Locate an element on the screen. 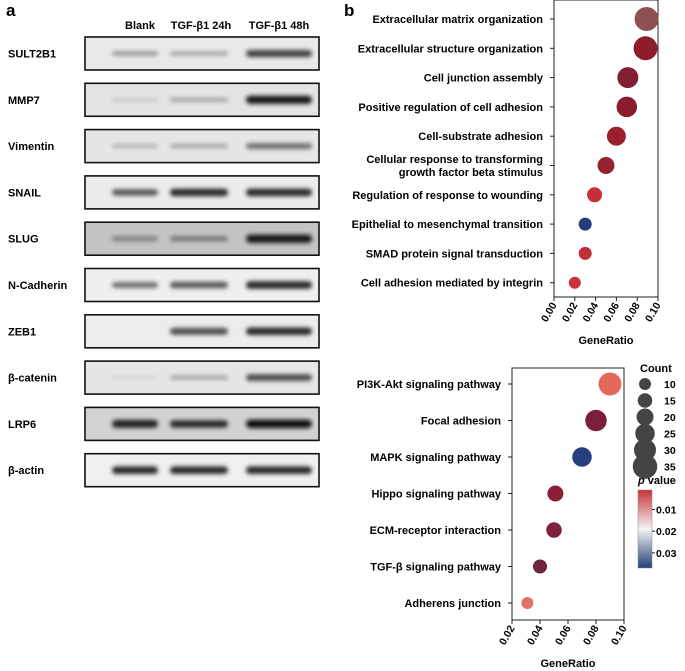 The image size is (685, 671). go-x-tick-label: 0.04 is located at coordinates (591, 312).